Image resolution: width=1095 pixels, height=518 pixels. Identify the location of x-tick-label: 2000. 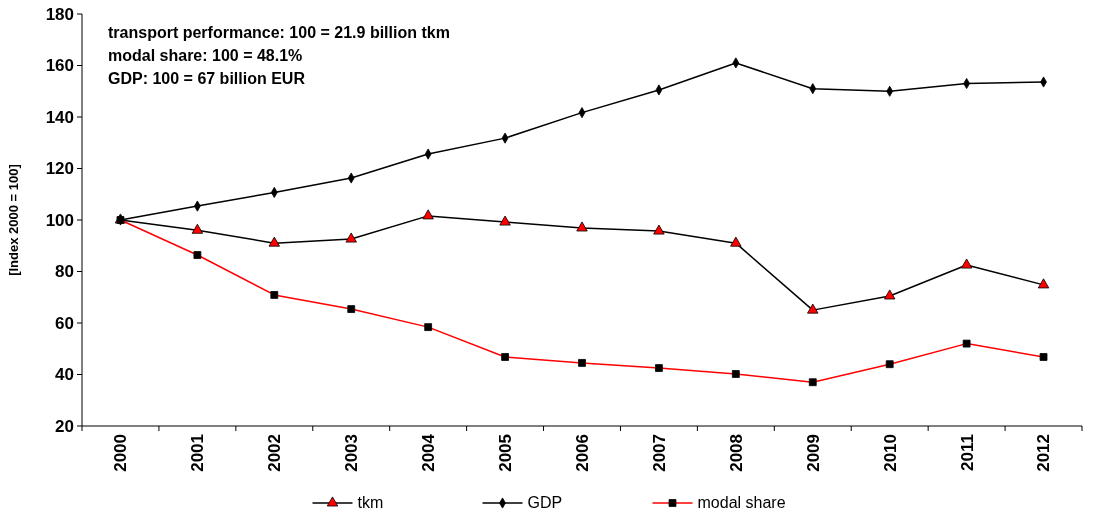
(121, 453).